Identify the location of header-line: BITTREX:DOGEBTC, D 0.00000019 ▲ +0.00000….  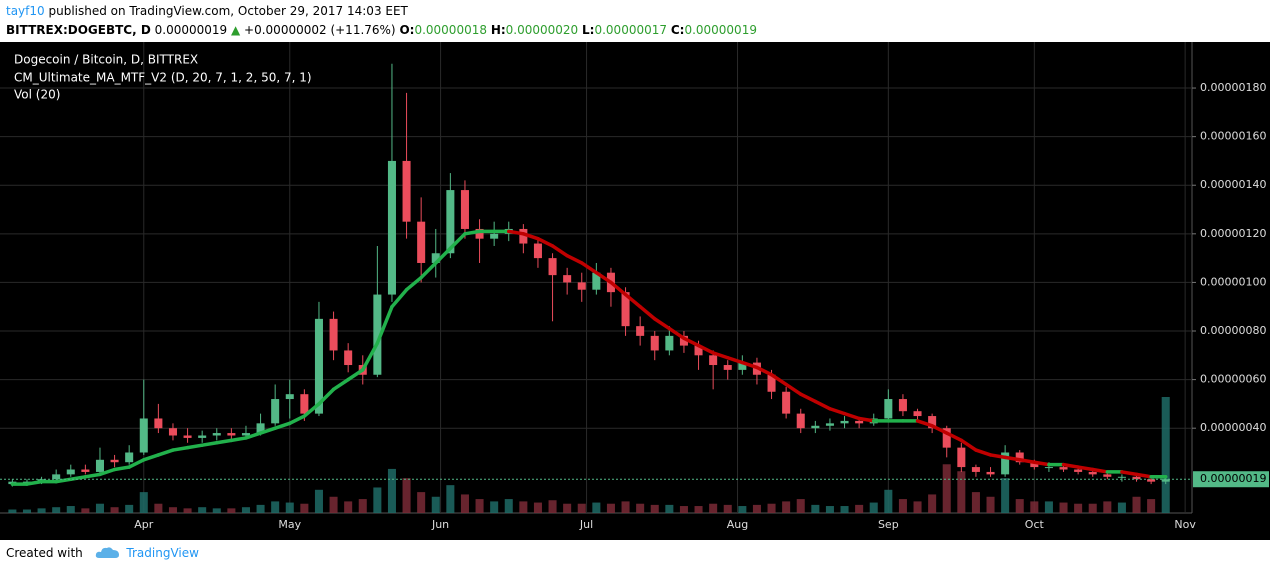
(381, 30).